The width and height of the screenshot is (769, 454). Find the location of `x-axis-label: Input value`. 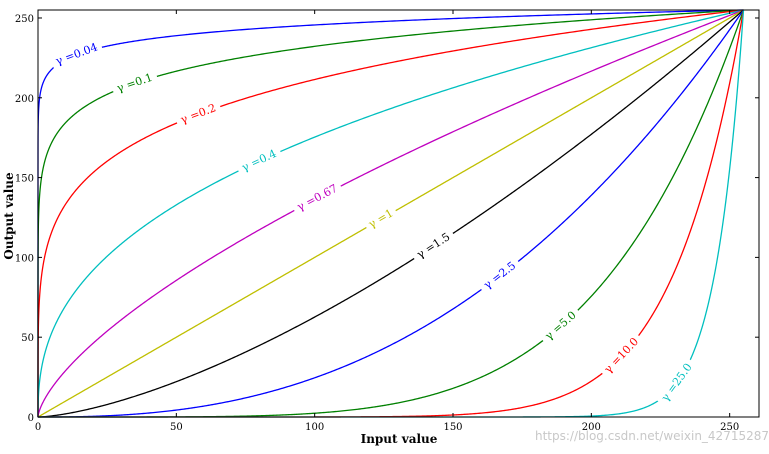

x-axis-label: Input value is located at coordinates (399, 439).